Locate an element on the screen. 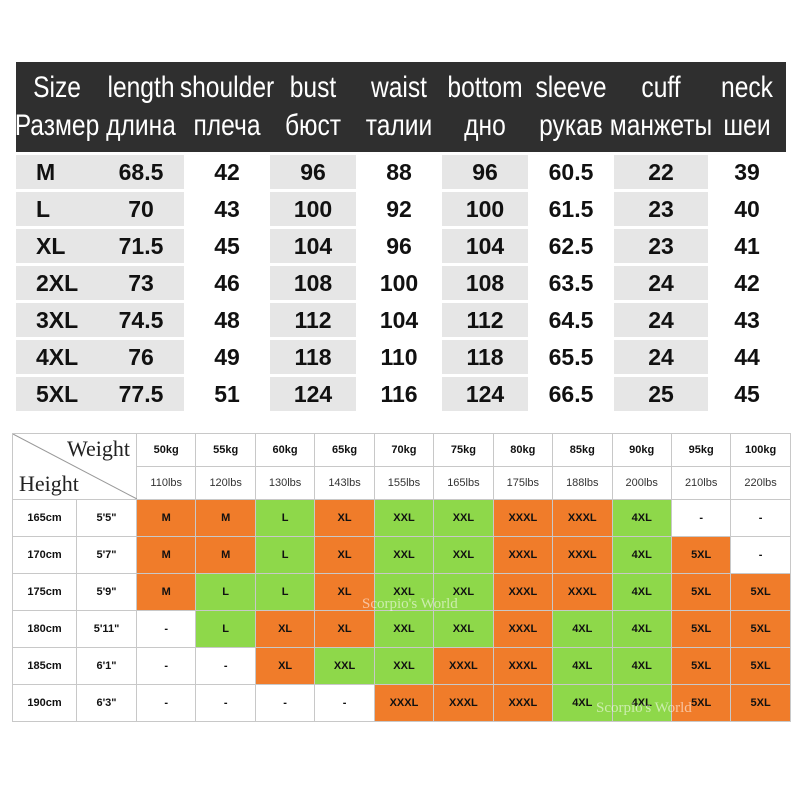  height-cm-cell: 185cm is located at coordinates (44, 666).